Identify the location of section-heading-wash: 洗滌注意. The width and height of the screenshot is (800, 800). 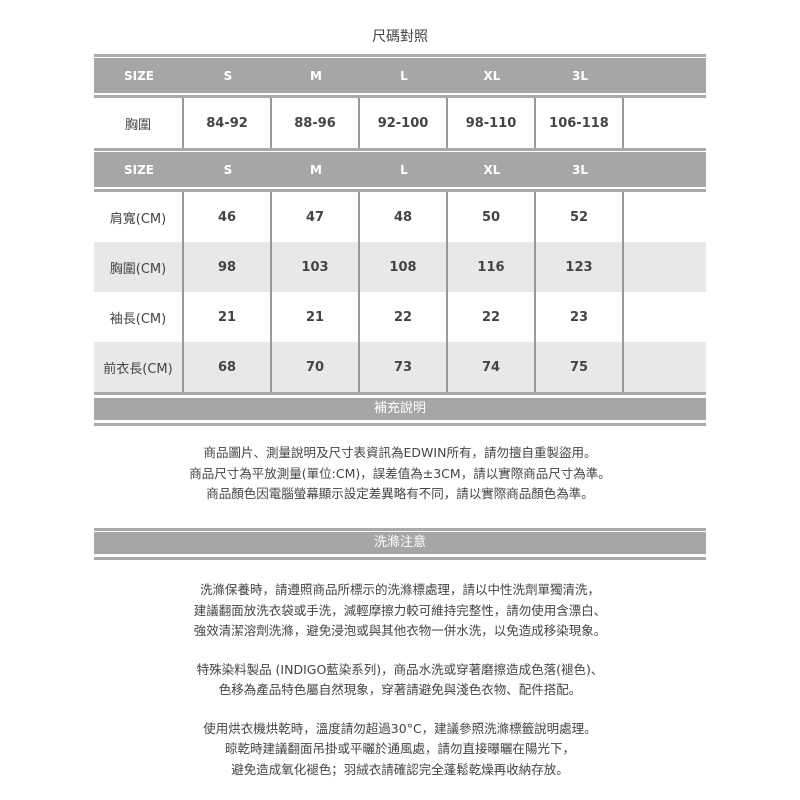
(400, 543).